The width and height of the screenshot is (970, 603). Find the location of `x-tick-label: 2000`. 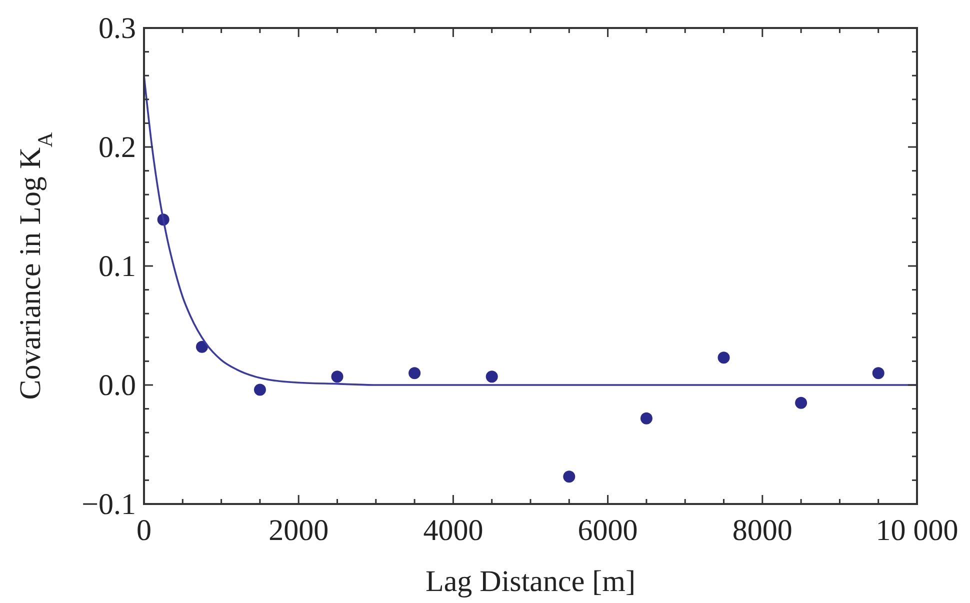

x-tick-label: 2000 is located at coordinates (298, 530).